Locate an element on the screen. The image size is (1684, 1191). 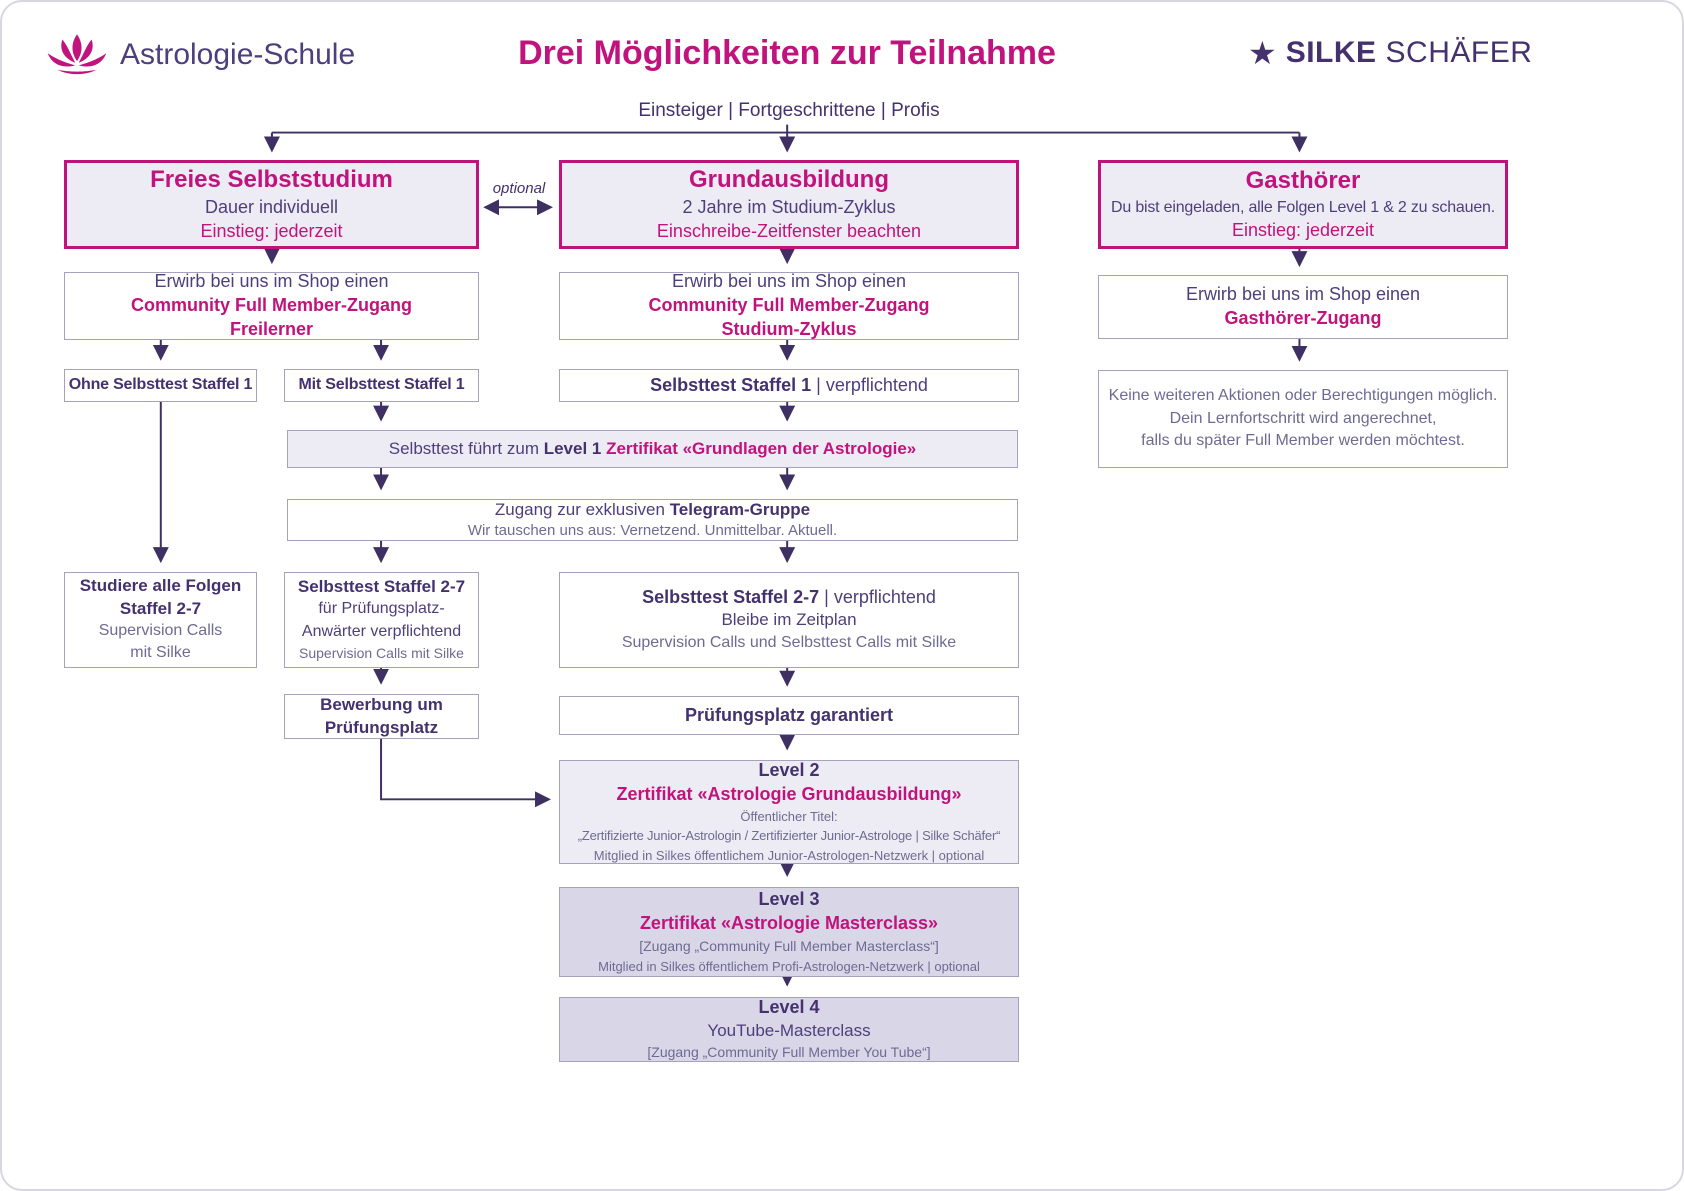
box-subline: 2 Jahre im Studium-Zyklus is located at coordinates (789, 207).